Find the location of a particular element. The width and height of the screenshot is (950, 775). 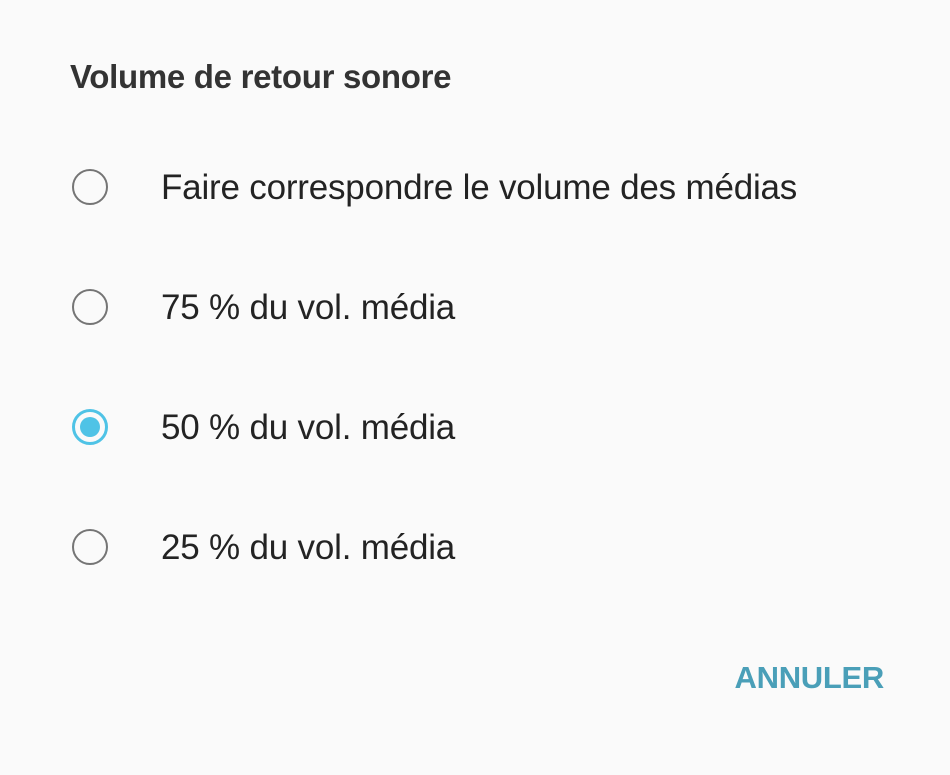

option-label: 50 % du vol. média is located at coordinates (308, 427).